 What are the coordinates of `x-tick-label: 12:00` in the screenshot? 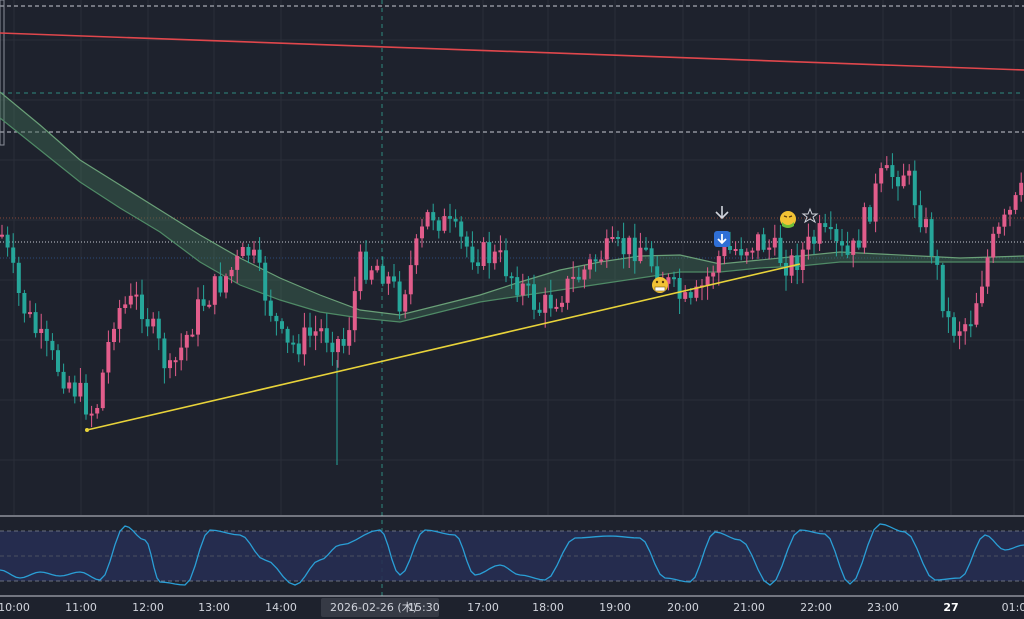 It's located at (148, 607).